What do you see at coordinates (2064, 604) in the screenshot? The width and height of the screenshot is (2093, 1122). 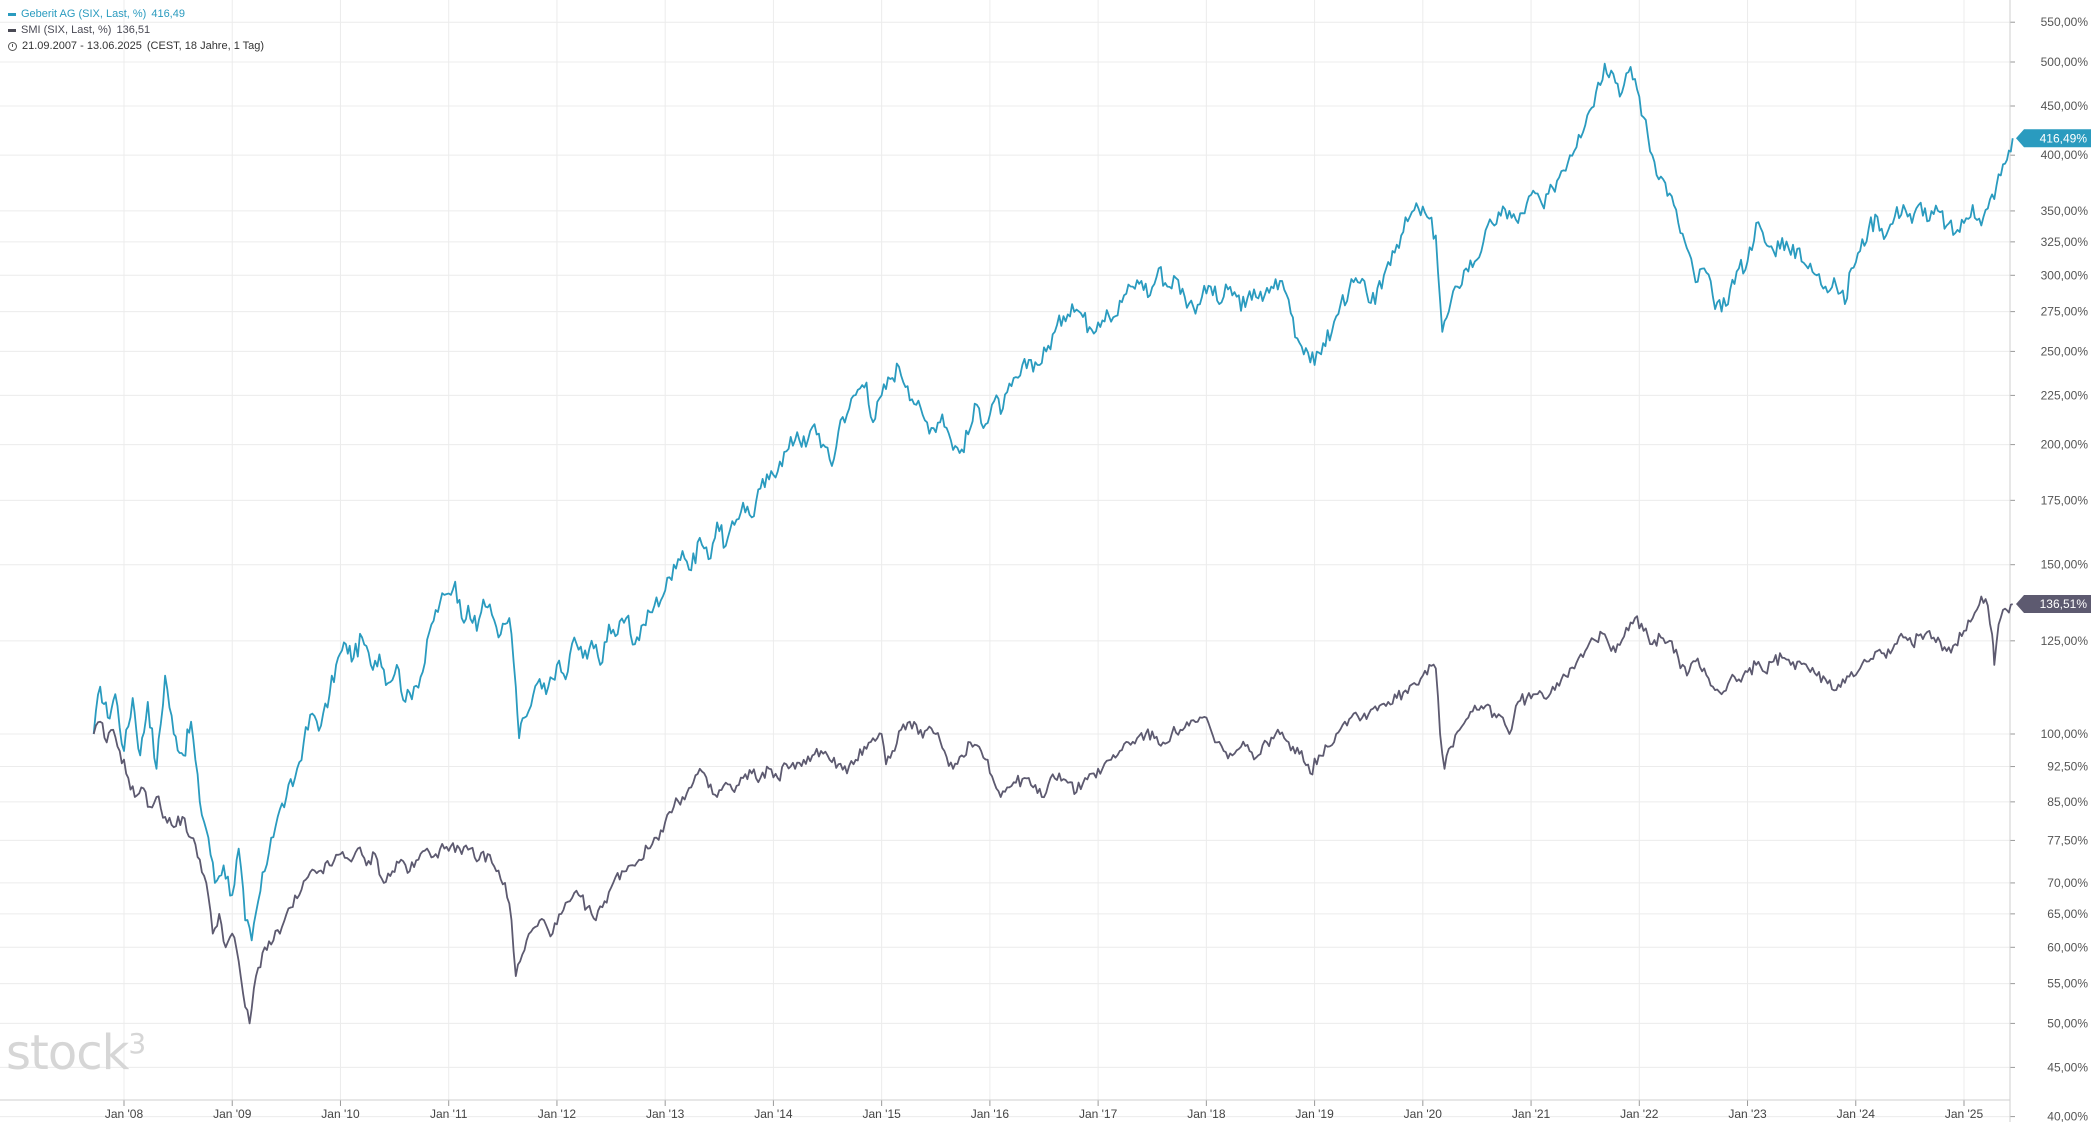 I see `value-tag-label: 136,51%` at bounding box center [2064, 604].